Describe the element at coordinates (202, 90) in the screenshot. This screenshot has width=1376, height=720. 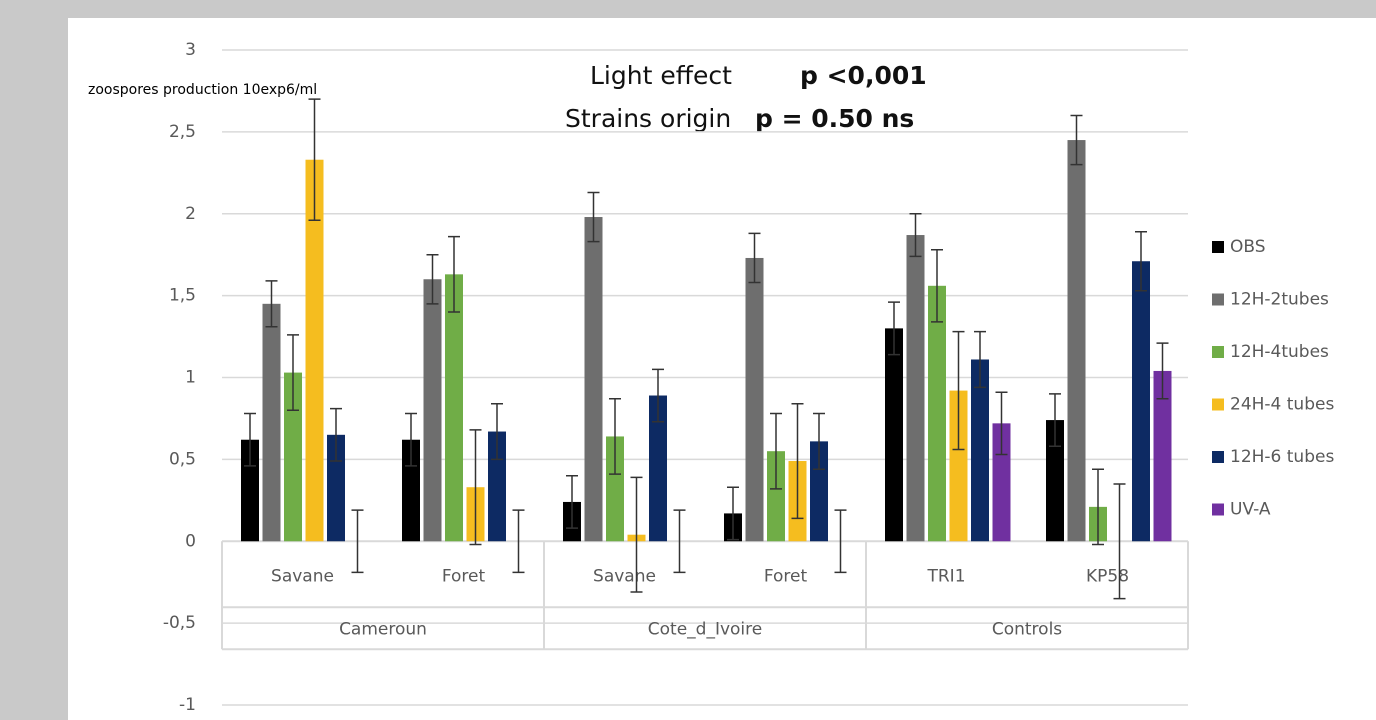
I see `y-axis-label: zoospores production 10exp6/ml` at that location.